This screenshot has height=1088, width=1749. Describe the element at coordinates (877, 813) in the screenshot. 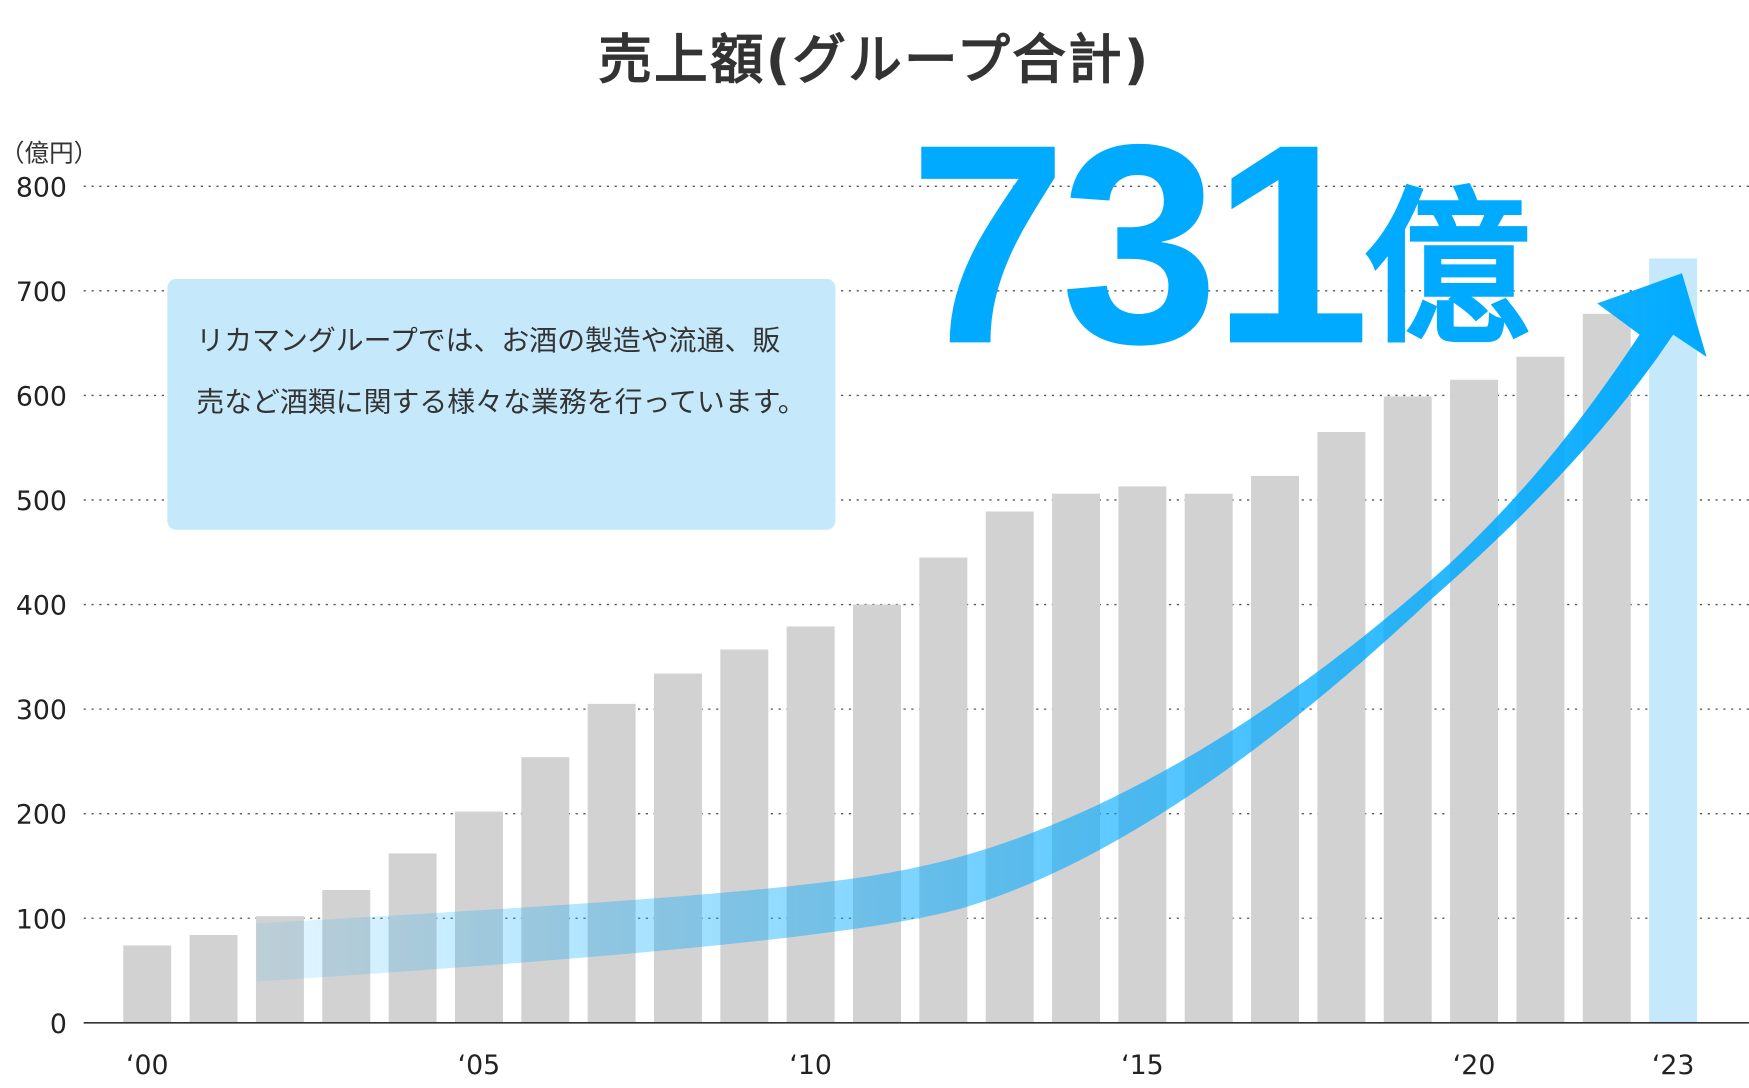

I see `bar-2011` at that location.